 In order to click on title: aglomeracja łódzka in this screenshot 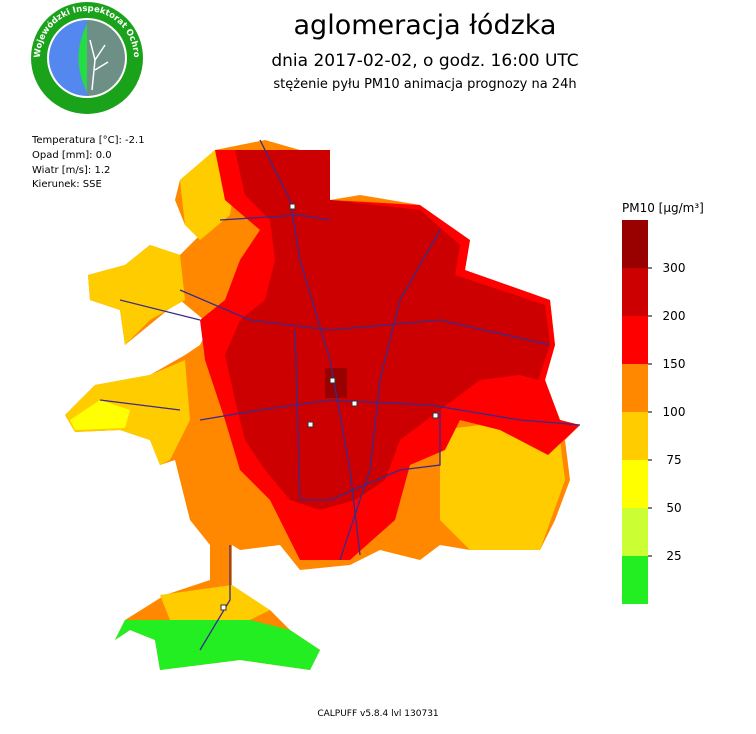, I will do `click(425, 25)`.